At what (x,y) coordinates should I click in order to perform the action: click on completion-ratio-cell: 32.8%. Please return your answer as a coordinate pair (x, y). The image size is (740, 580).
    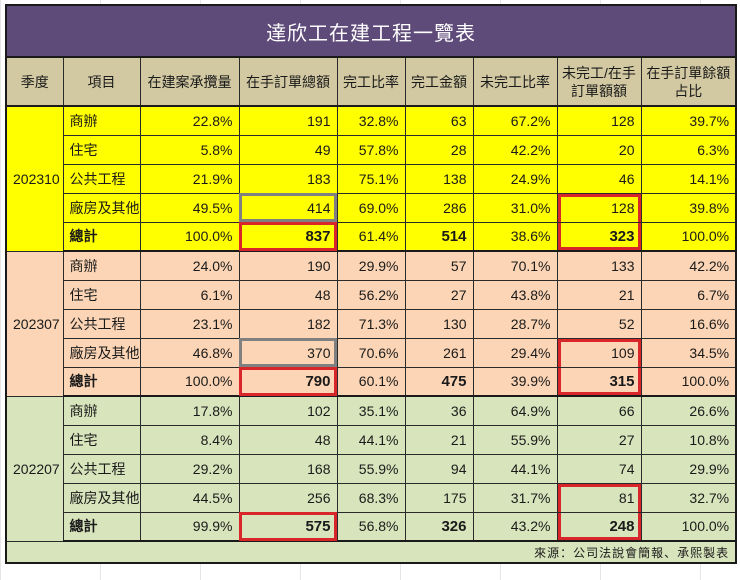
    Looking at the image, I should click on (371, 120).